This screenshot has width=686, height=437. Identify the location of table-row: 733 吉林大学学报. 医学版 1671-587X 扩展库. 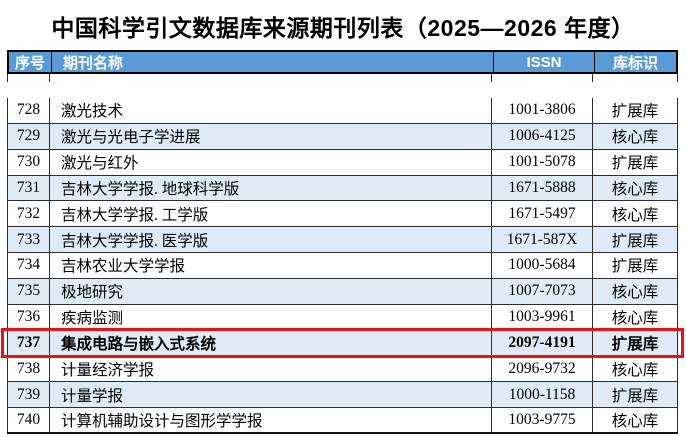
(342, 240).